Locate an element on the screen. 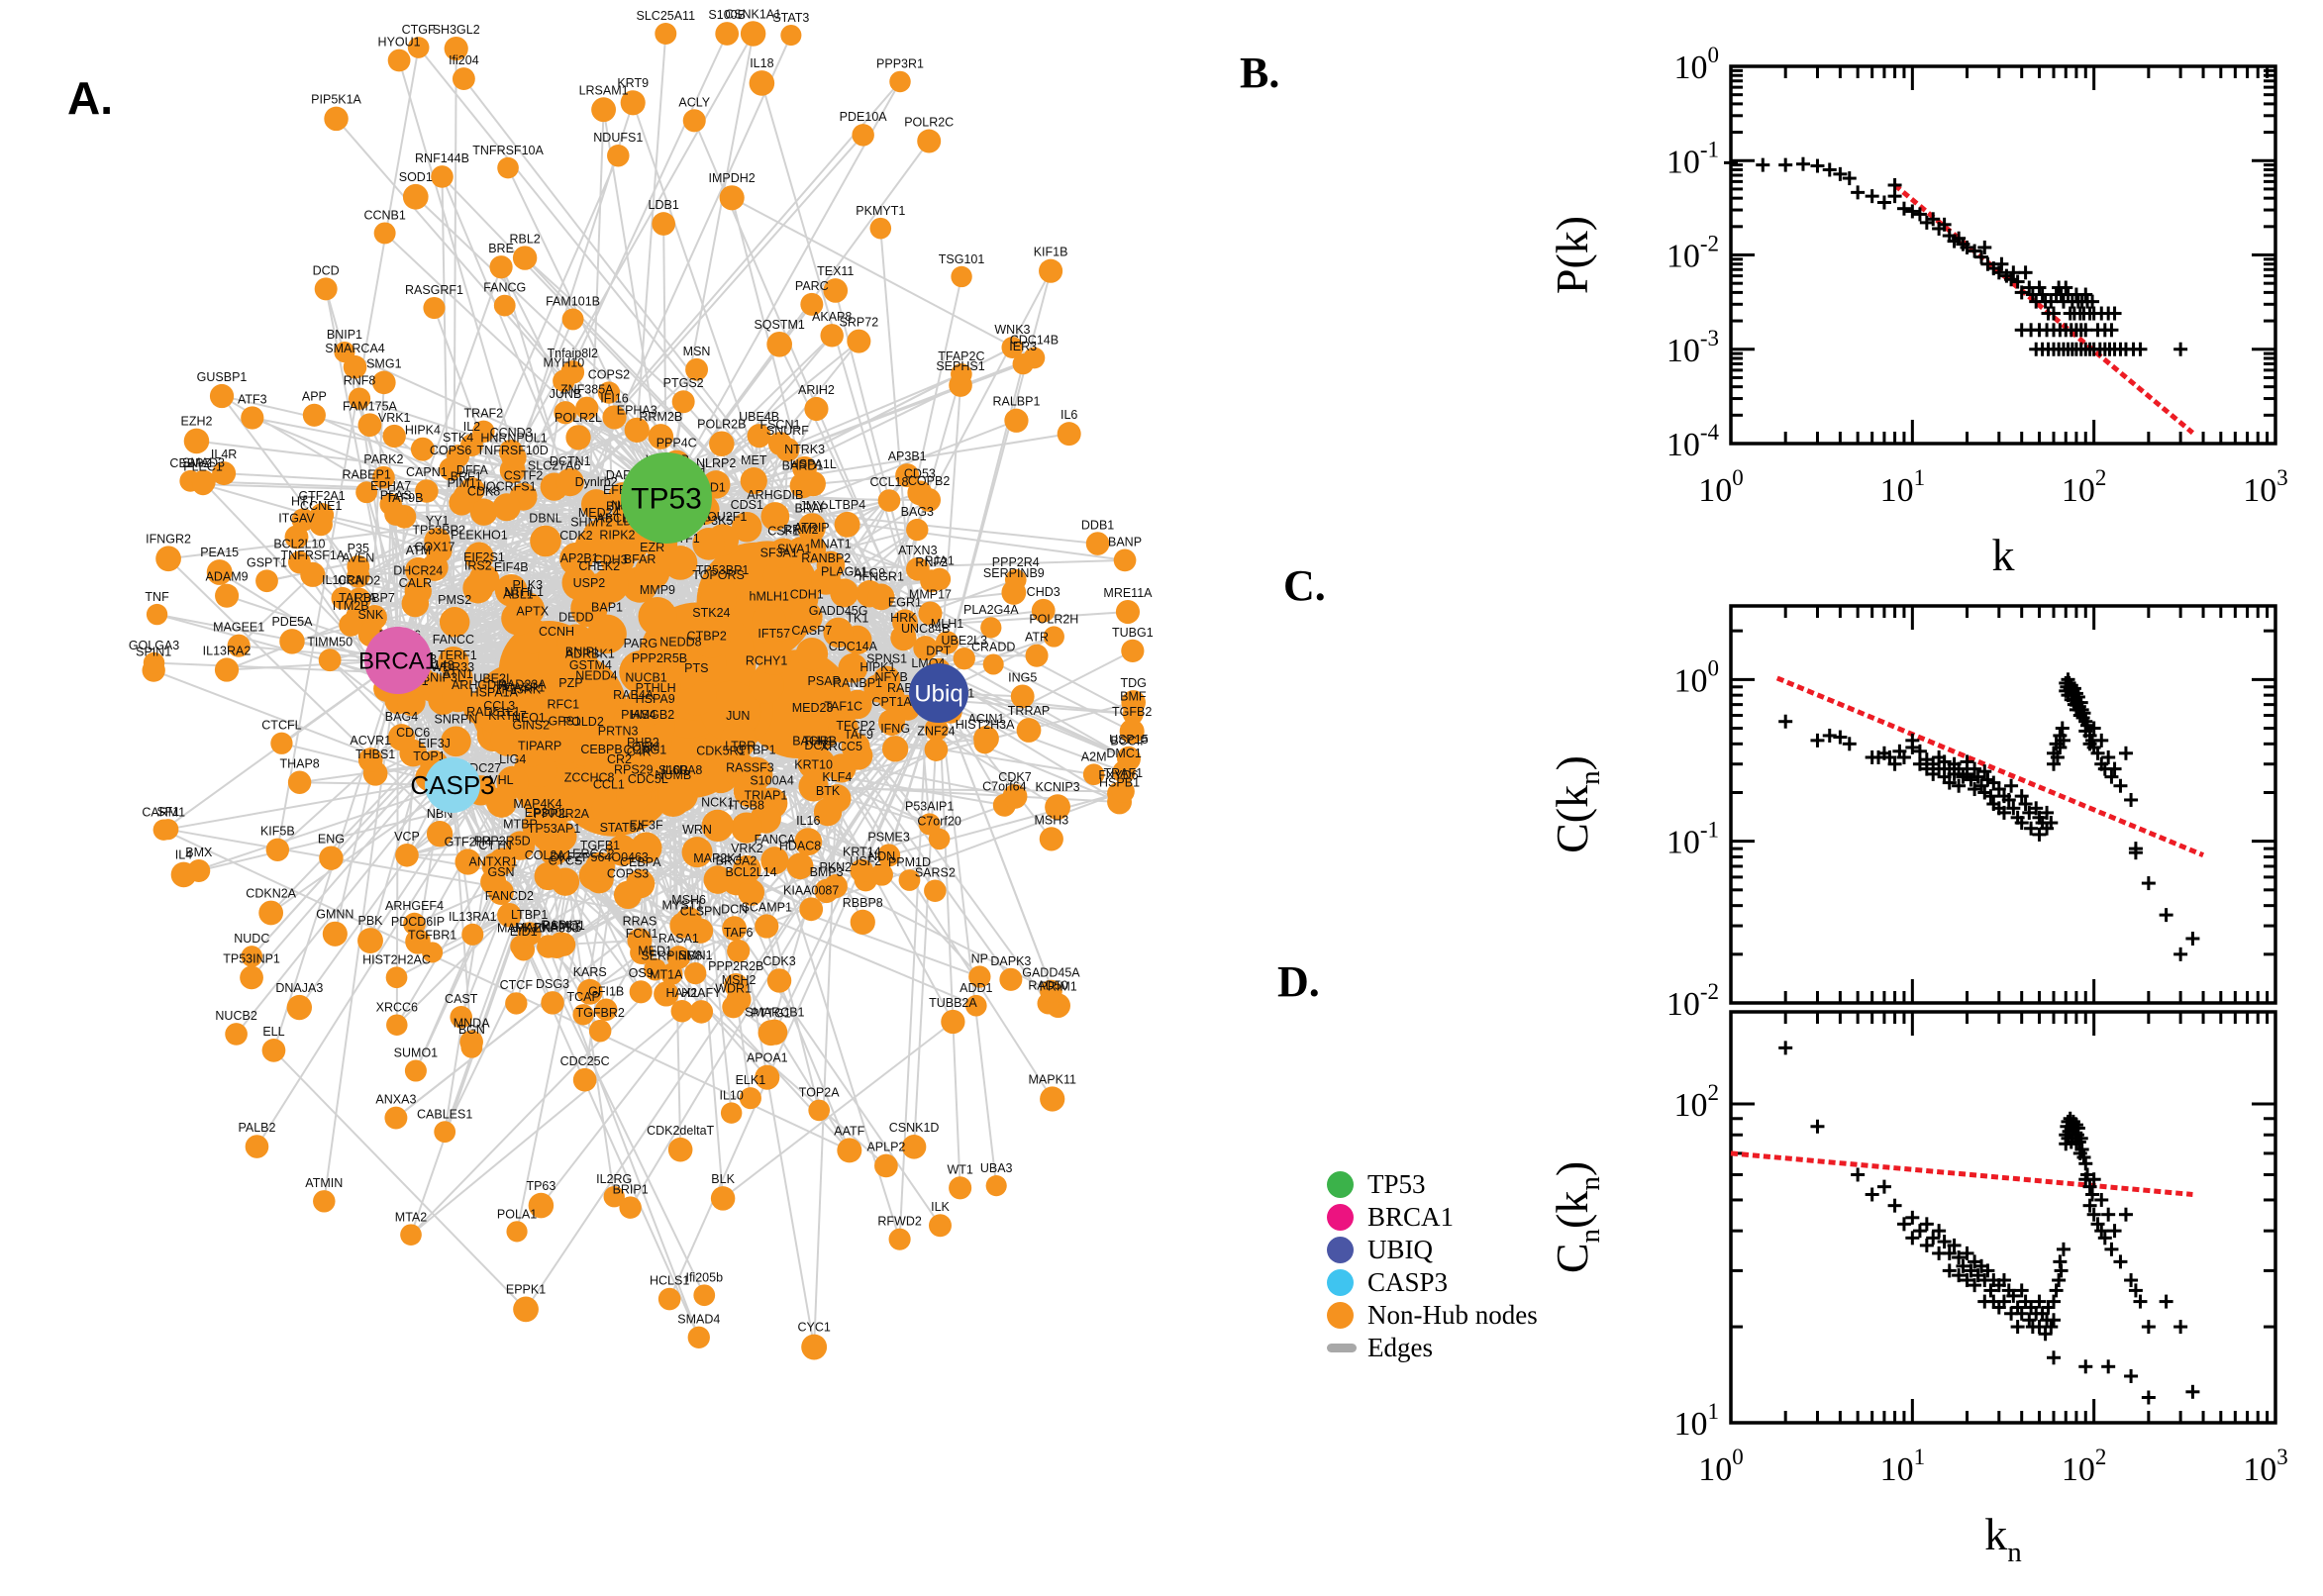  network-node-label: CDH3 is located at coordinates (611, 560).